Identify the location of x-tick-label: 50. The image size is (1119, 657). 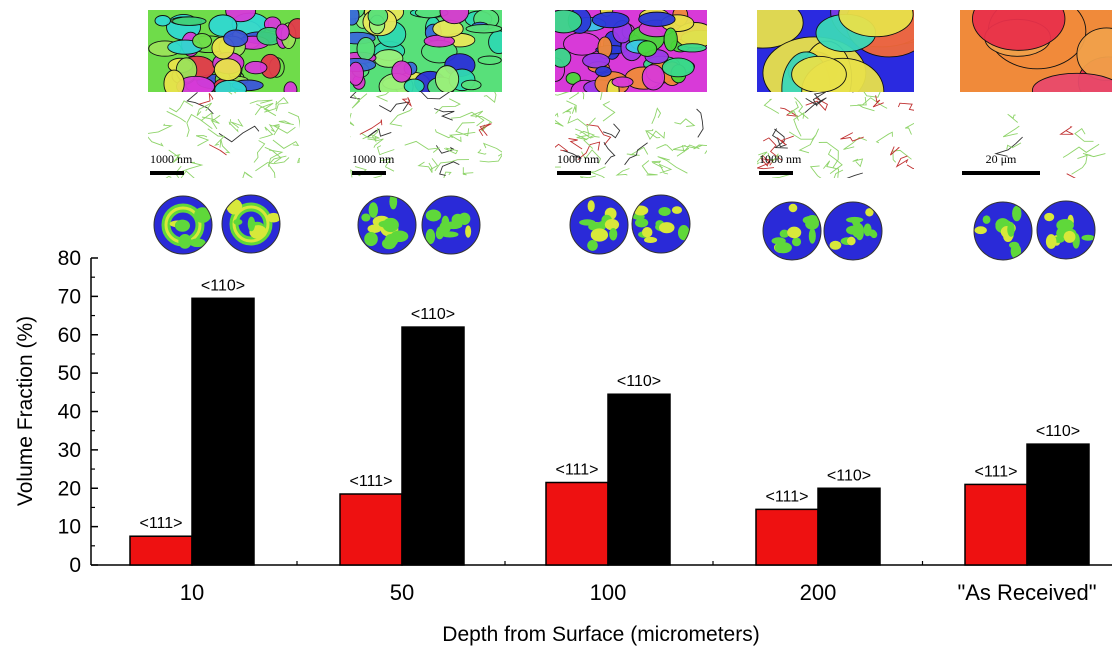
(402, 592).